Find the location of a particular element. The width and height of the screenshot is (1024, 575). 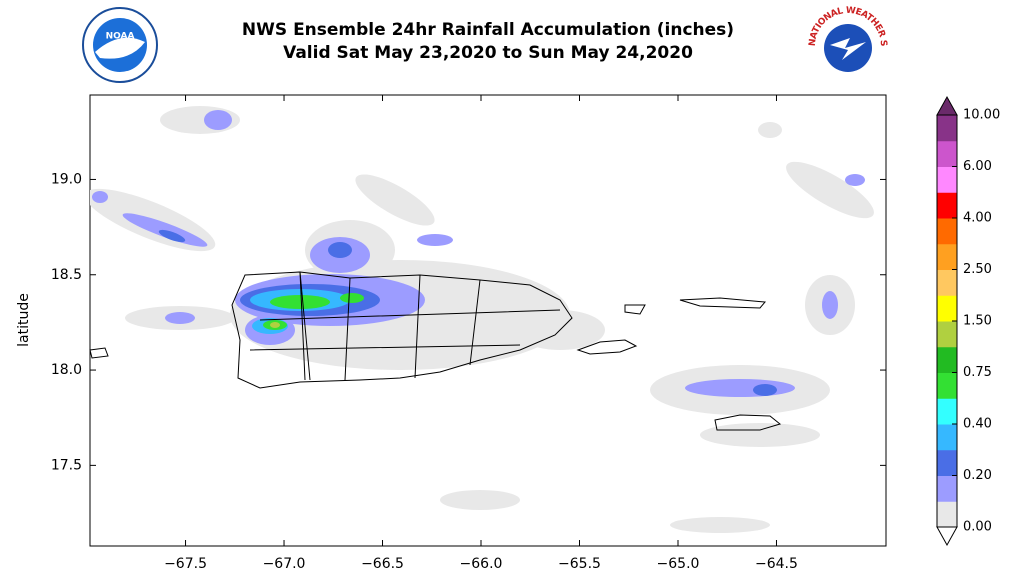

colorbar-label: 2.50 is located at coordinates (977, 269).